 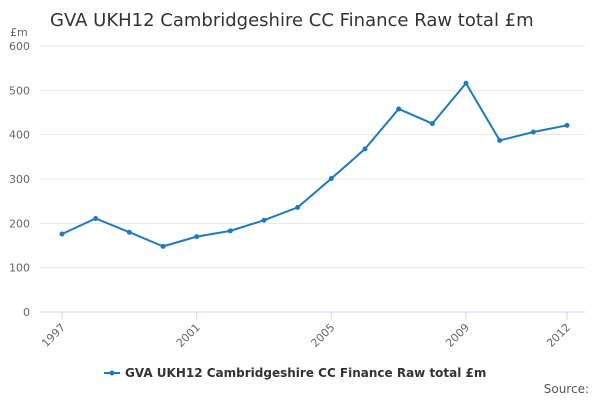 I want to click on x-axis-ticks: 1997 2001 2005 2009 2012, so click(x=306, y=331).